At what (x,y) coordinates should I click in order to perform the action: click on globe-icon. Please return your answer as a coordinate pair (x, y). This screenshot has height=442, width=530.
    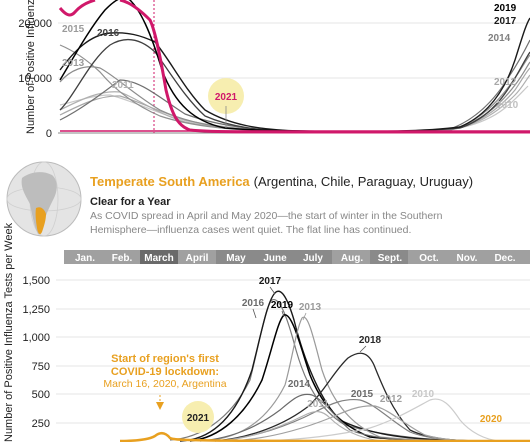
    Looking at the image, I should click on (44, 199).